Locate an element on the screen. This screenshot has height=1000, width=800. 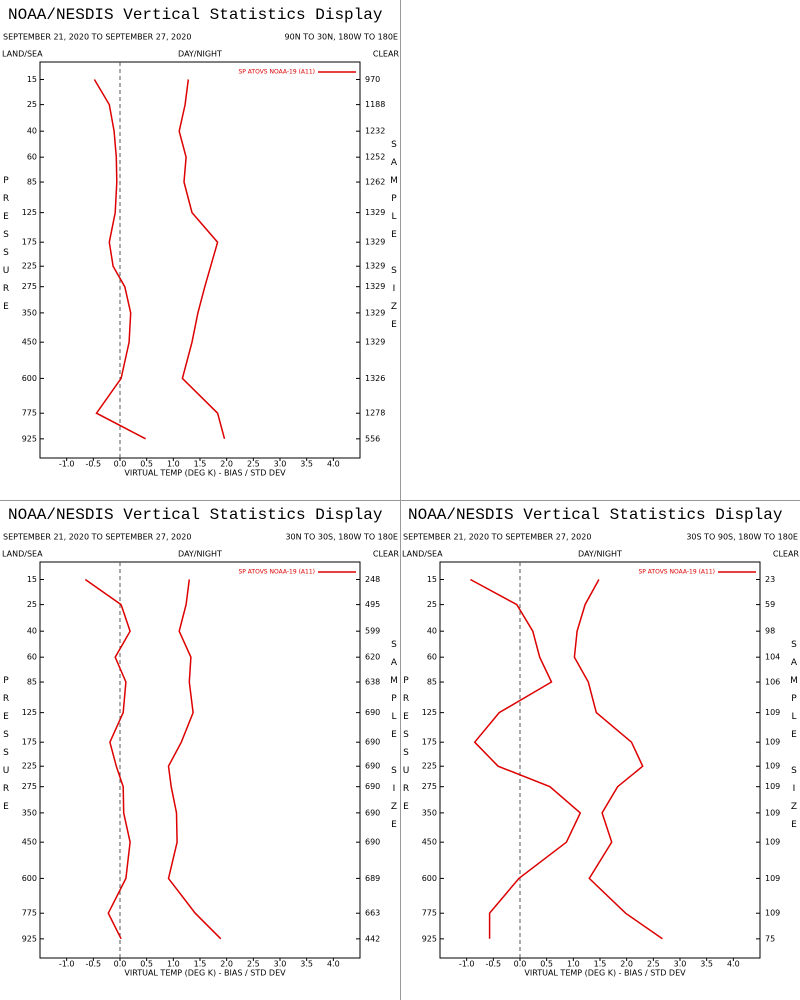
sample-size-label: 638 is located at coordinates (372, 682).